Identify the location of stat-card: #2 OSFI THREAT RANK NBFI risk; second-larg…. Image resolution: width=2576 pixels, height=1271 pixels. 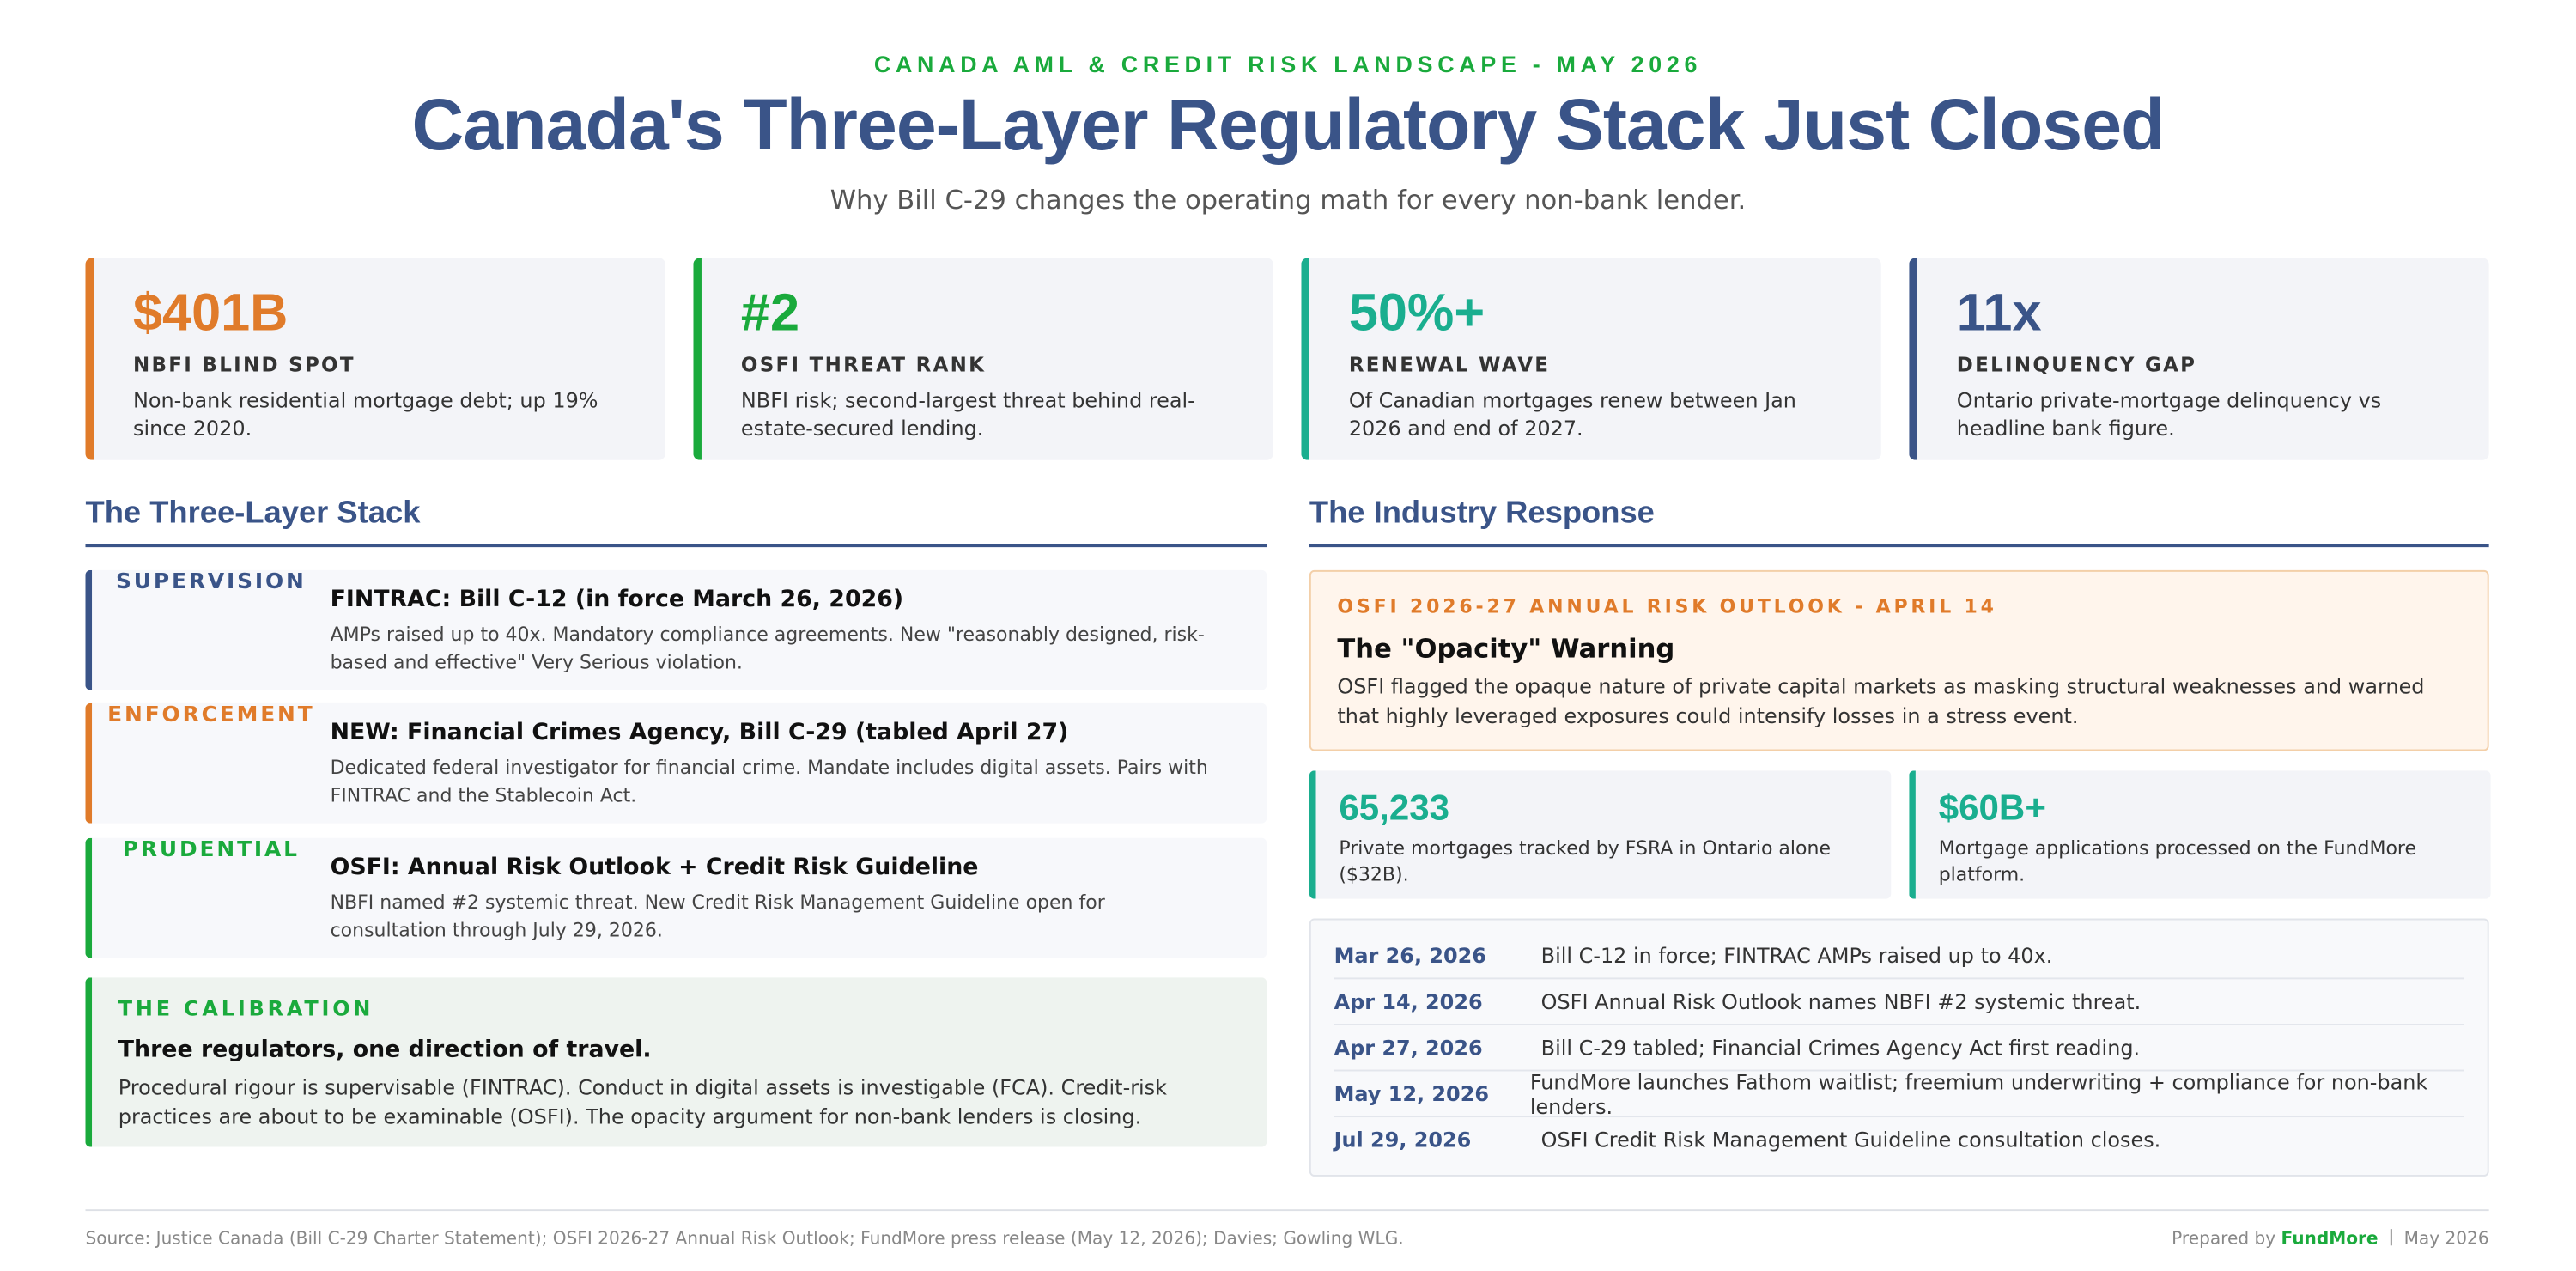
(983, 359).